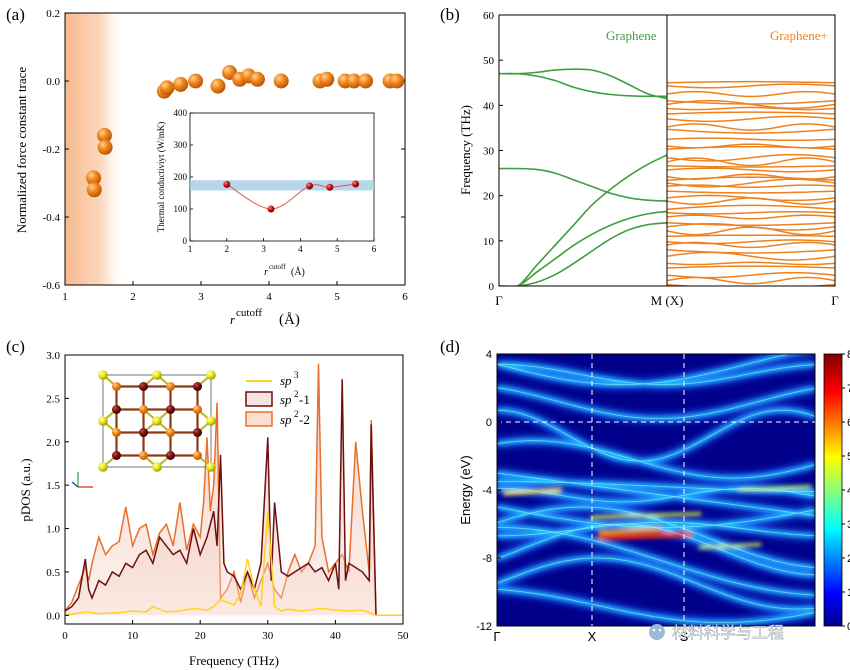 The image size is (850, 670). I want to click on c-legend: sp 3 sp 2 -1 sp 2 -2, so click(277, 398).